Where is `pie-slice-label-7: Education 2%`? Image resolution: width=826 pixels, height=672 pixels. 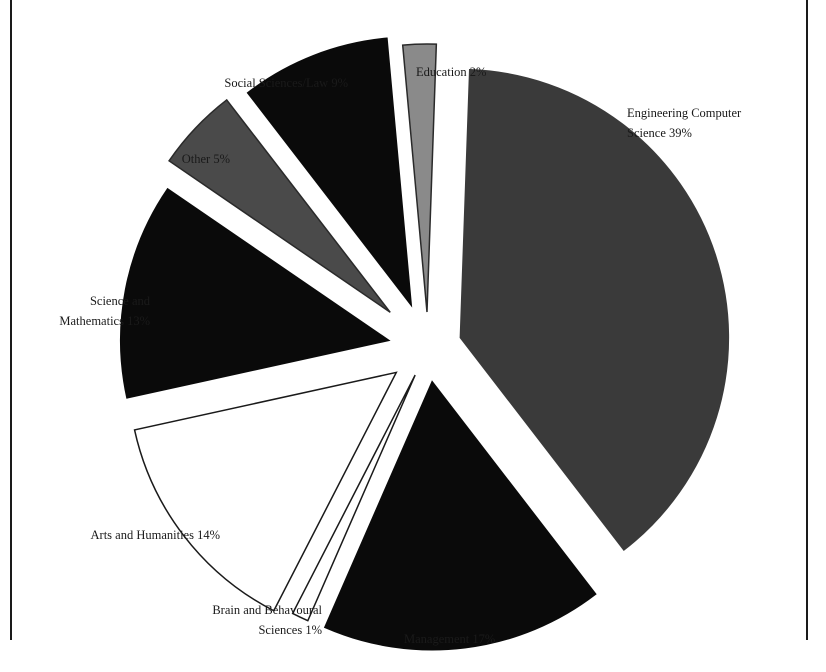
pie-slice-label-7: Education 2% is located at coordinates (451, 72).